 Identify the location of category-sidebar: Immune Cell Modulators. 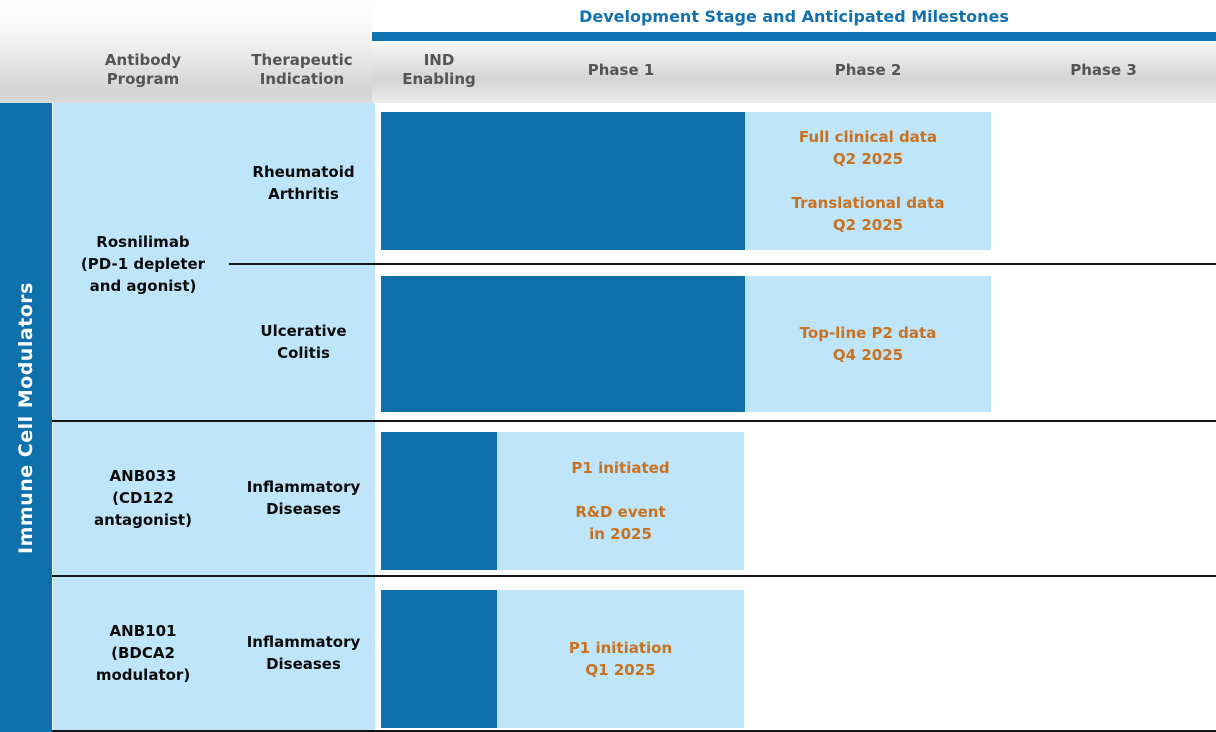
(26, 417).